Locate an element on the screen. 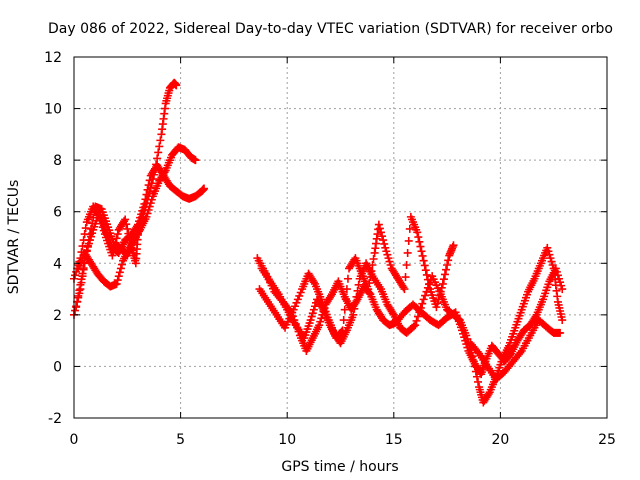 Image resolution: width=640 pixels, height=480 pixels. x-tick-label: 5 is located at coordinates (180, 440).